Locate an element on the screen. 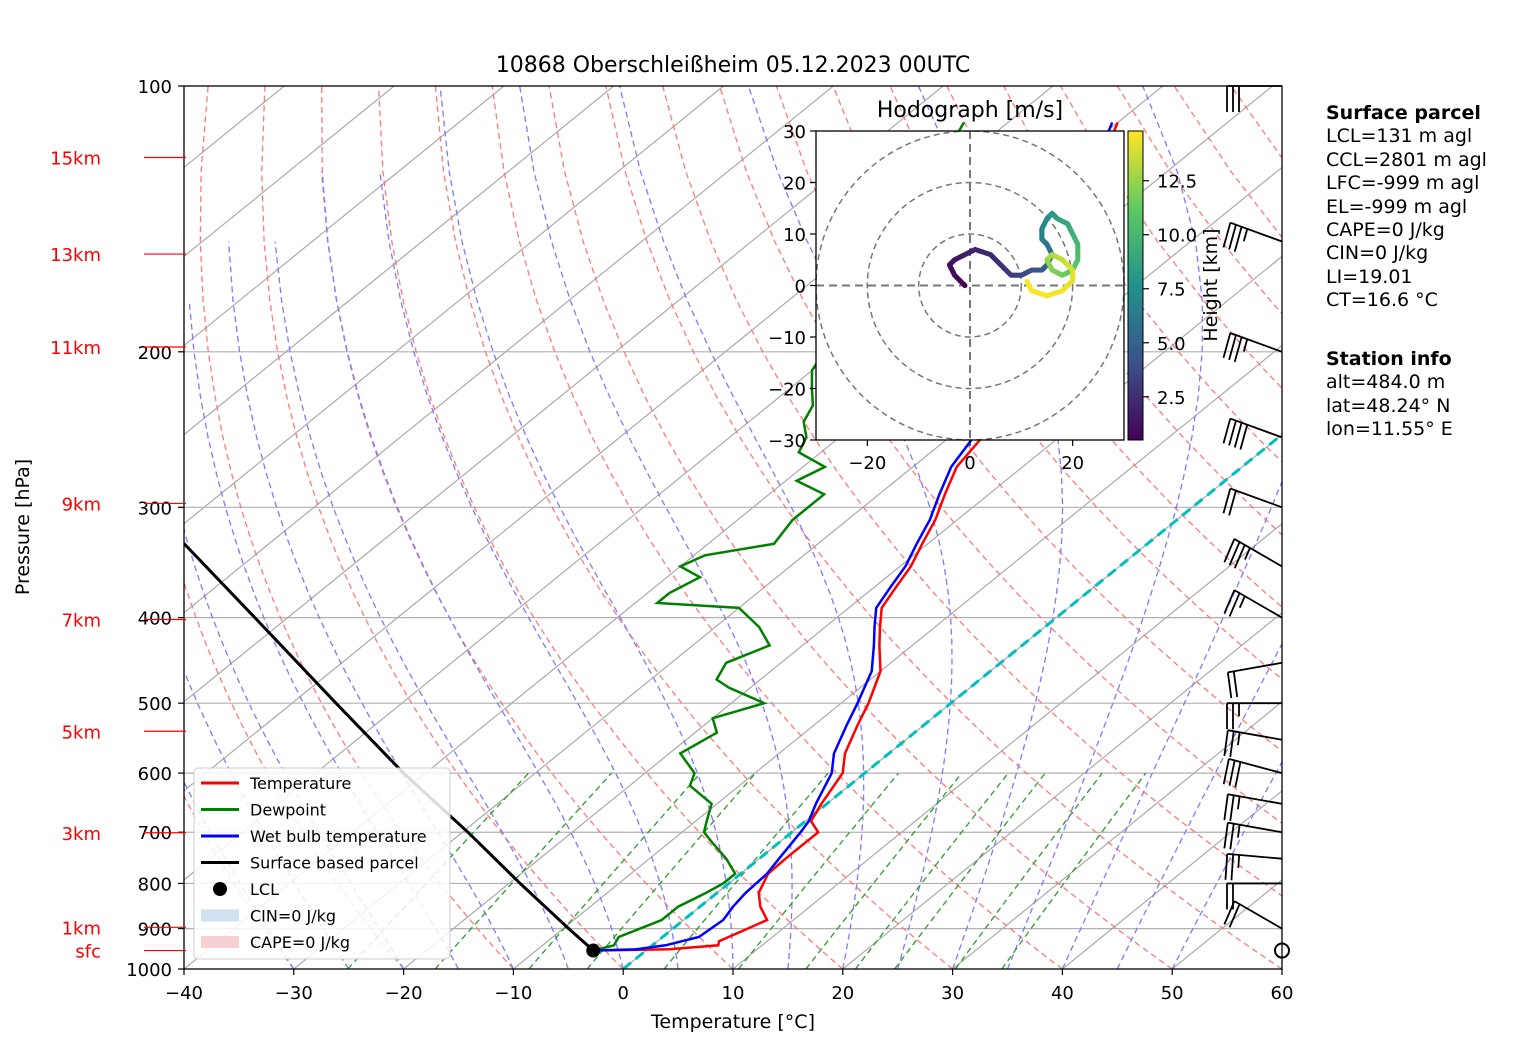  hodograph-y-tick-label: −30 is located at coordinates (787, 441).